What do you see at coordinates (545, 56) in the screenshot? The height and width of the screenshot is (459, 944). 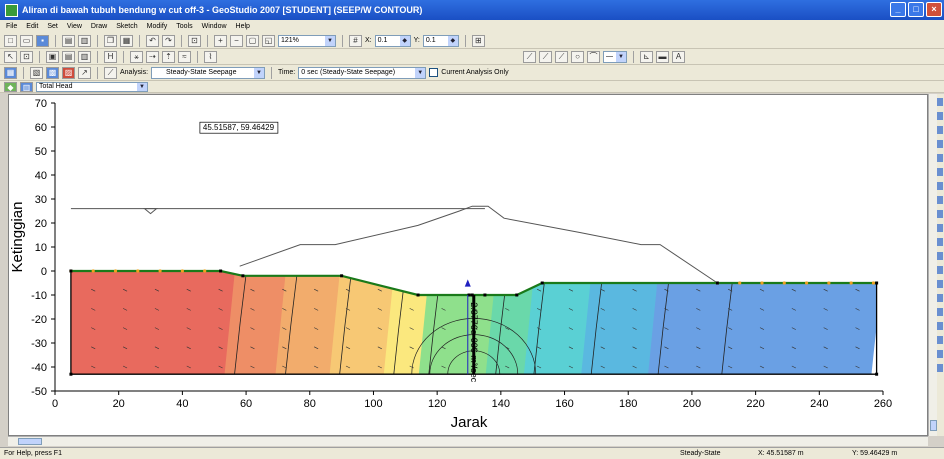 I see `sketch-arrow-icon: ⟋` at bounding box center [545, 56].